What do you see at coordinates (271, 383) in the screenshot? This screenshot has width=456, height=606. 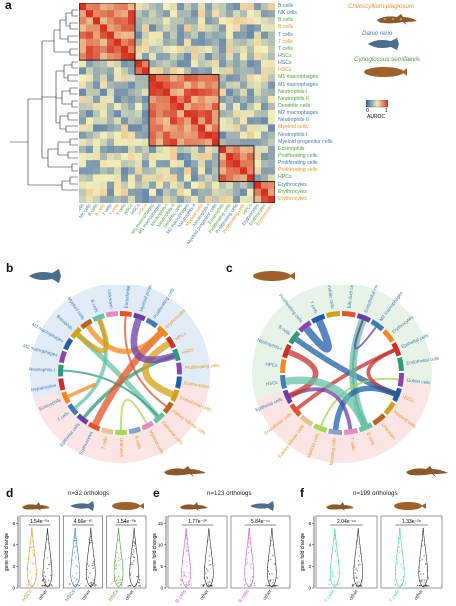 I see `circos-label: HSCs` at bounding box center [271, 383].